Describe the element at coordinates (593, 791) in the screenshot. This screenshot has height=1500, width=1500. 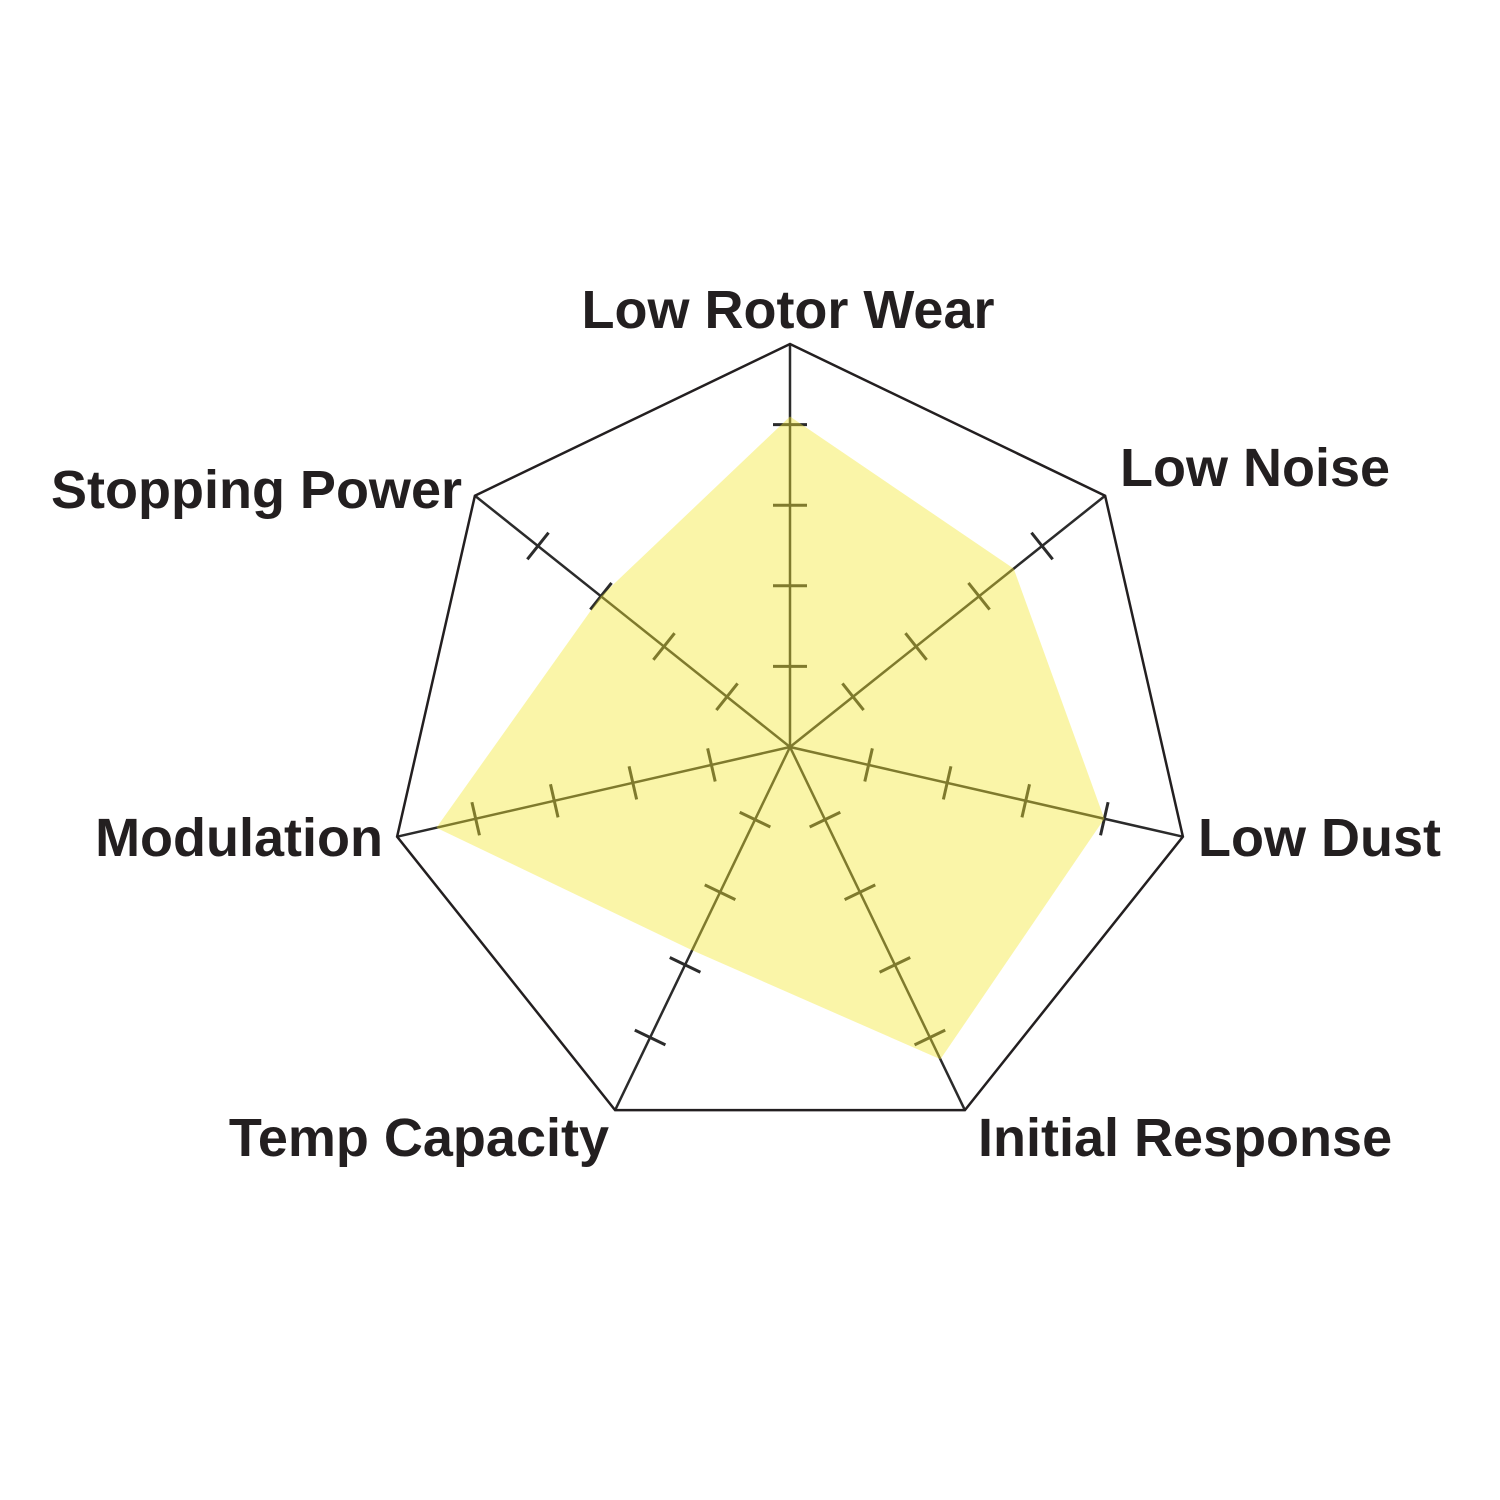
I see `axis-spoke-modulation` at that location.